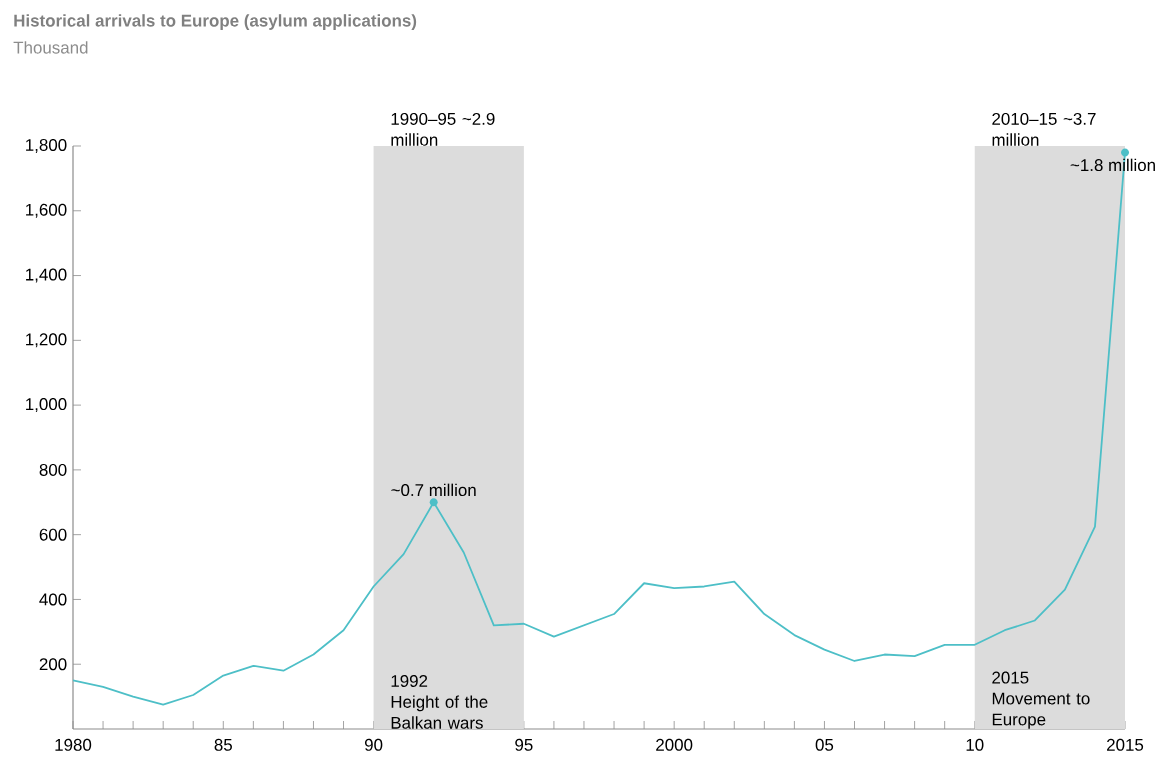 Image resolution: width=1167 pixels, height=763 pixels. Describe the element at coordinates (215, 22) in the screenshot. I see `chart-title: Historical arrivals to Europe (asylum applications)` at that location.